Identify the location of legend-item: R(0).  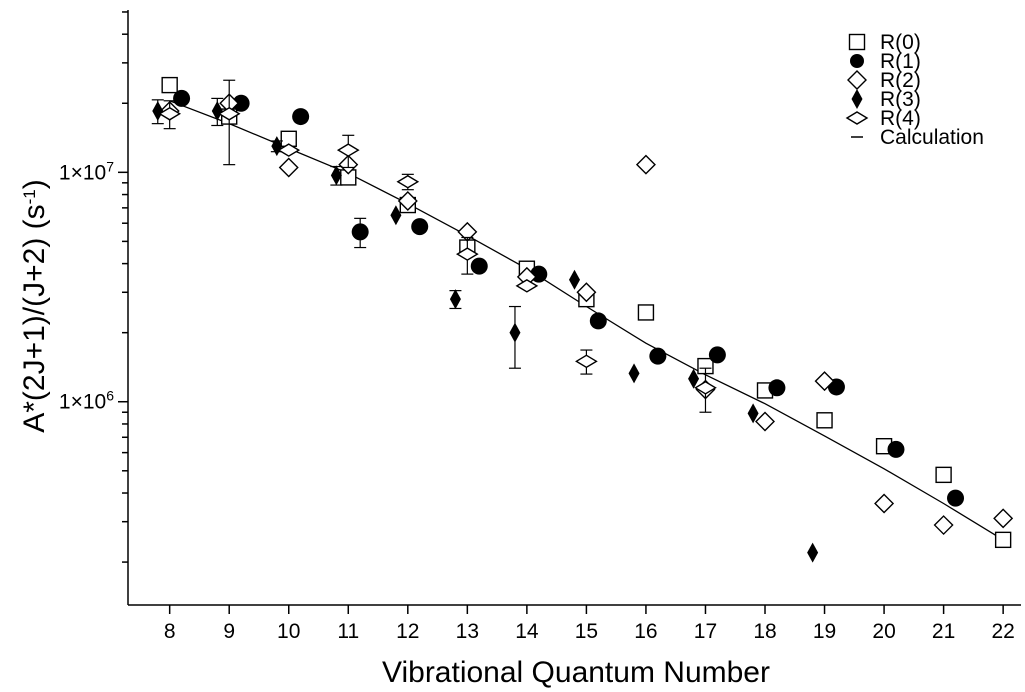
(884, 42).